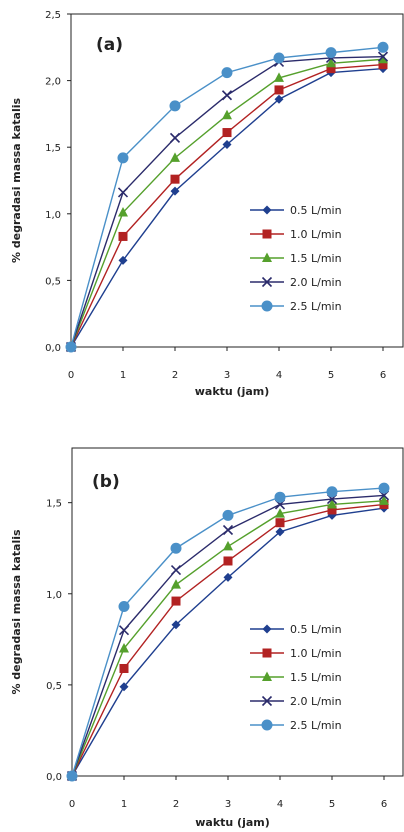 Image resolution: width=404 pixels, height=832 pixels. What do you see at coordinates (106, 482) in the screenshot?
I see `panel-label: (b)` at bounding box center [106, 482].